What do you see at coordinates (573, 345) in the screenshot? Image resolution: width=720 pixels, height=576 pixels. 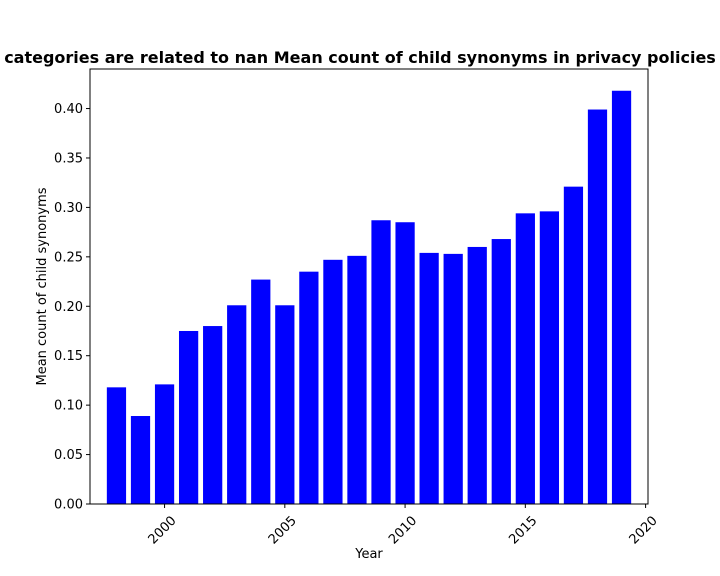 I see `bar-2017` at bounding box center [573, 345].